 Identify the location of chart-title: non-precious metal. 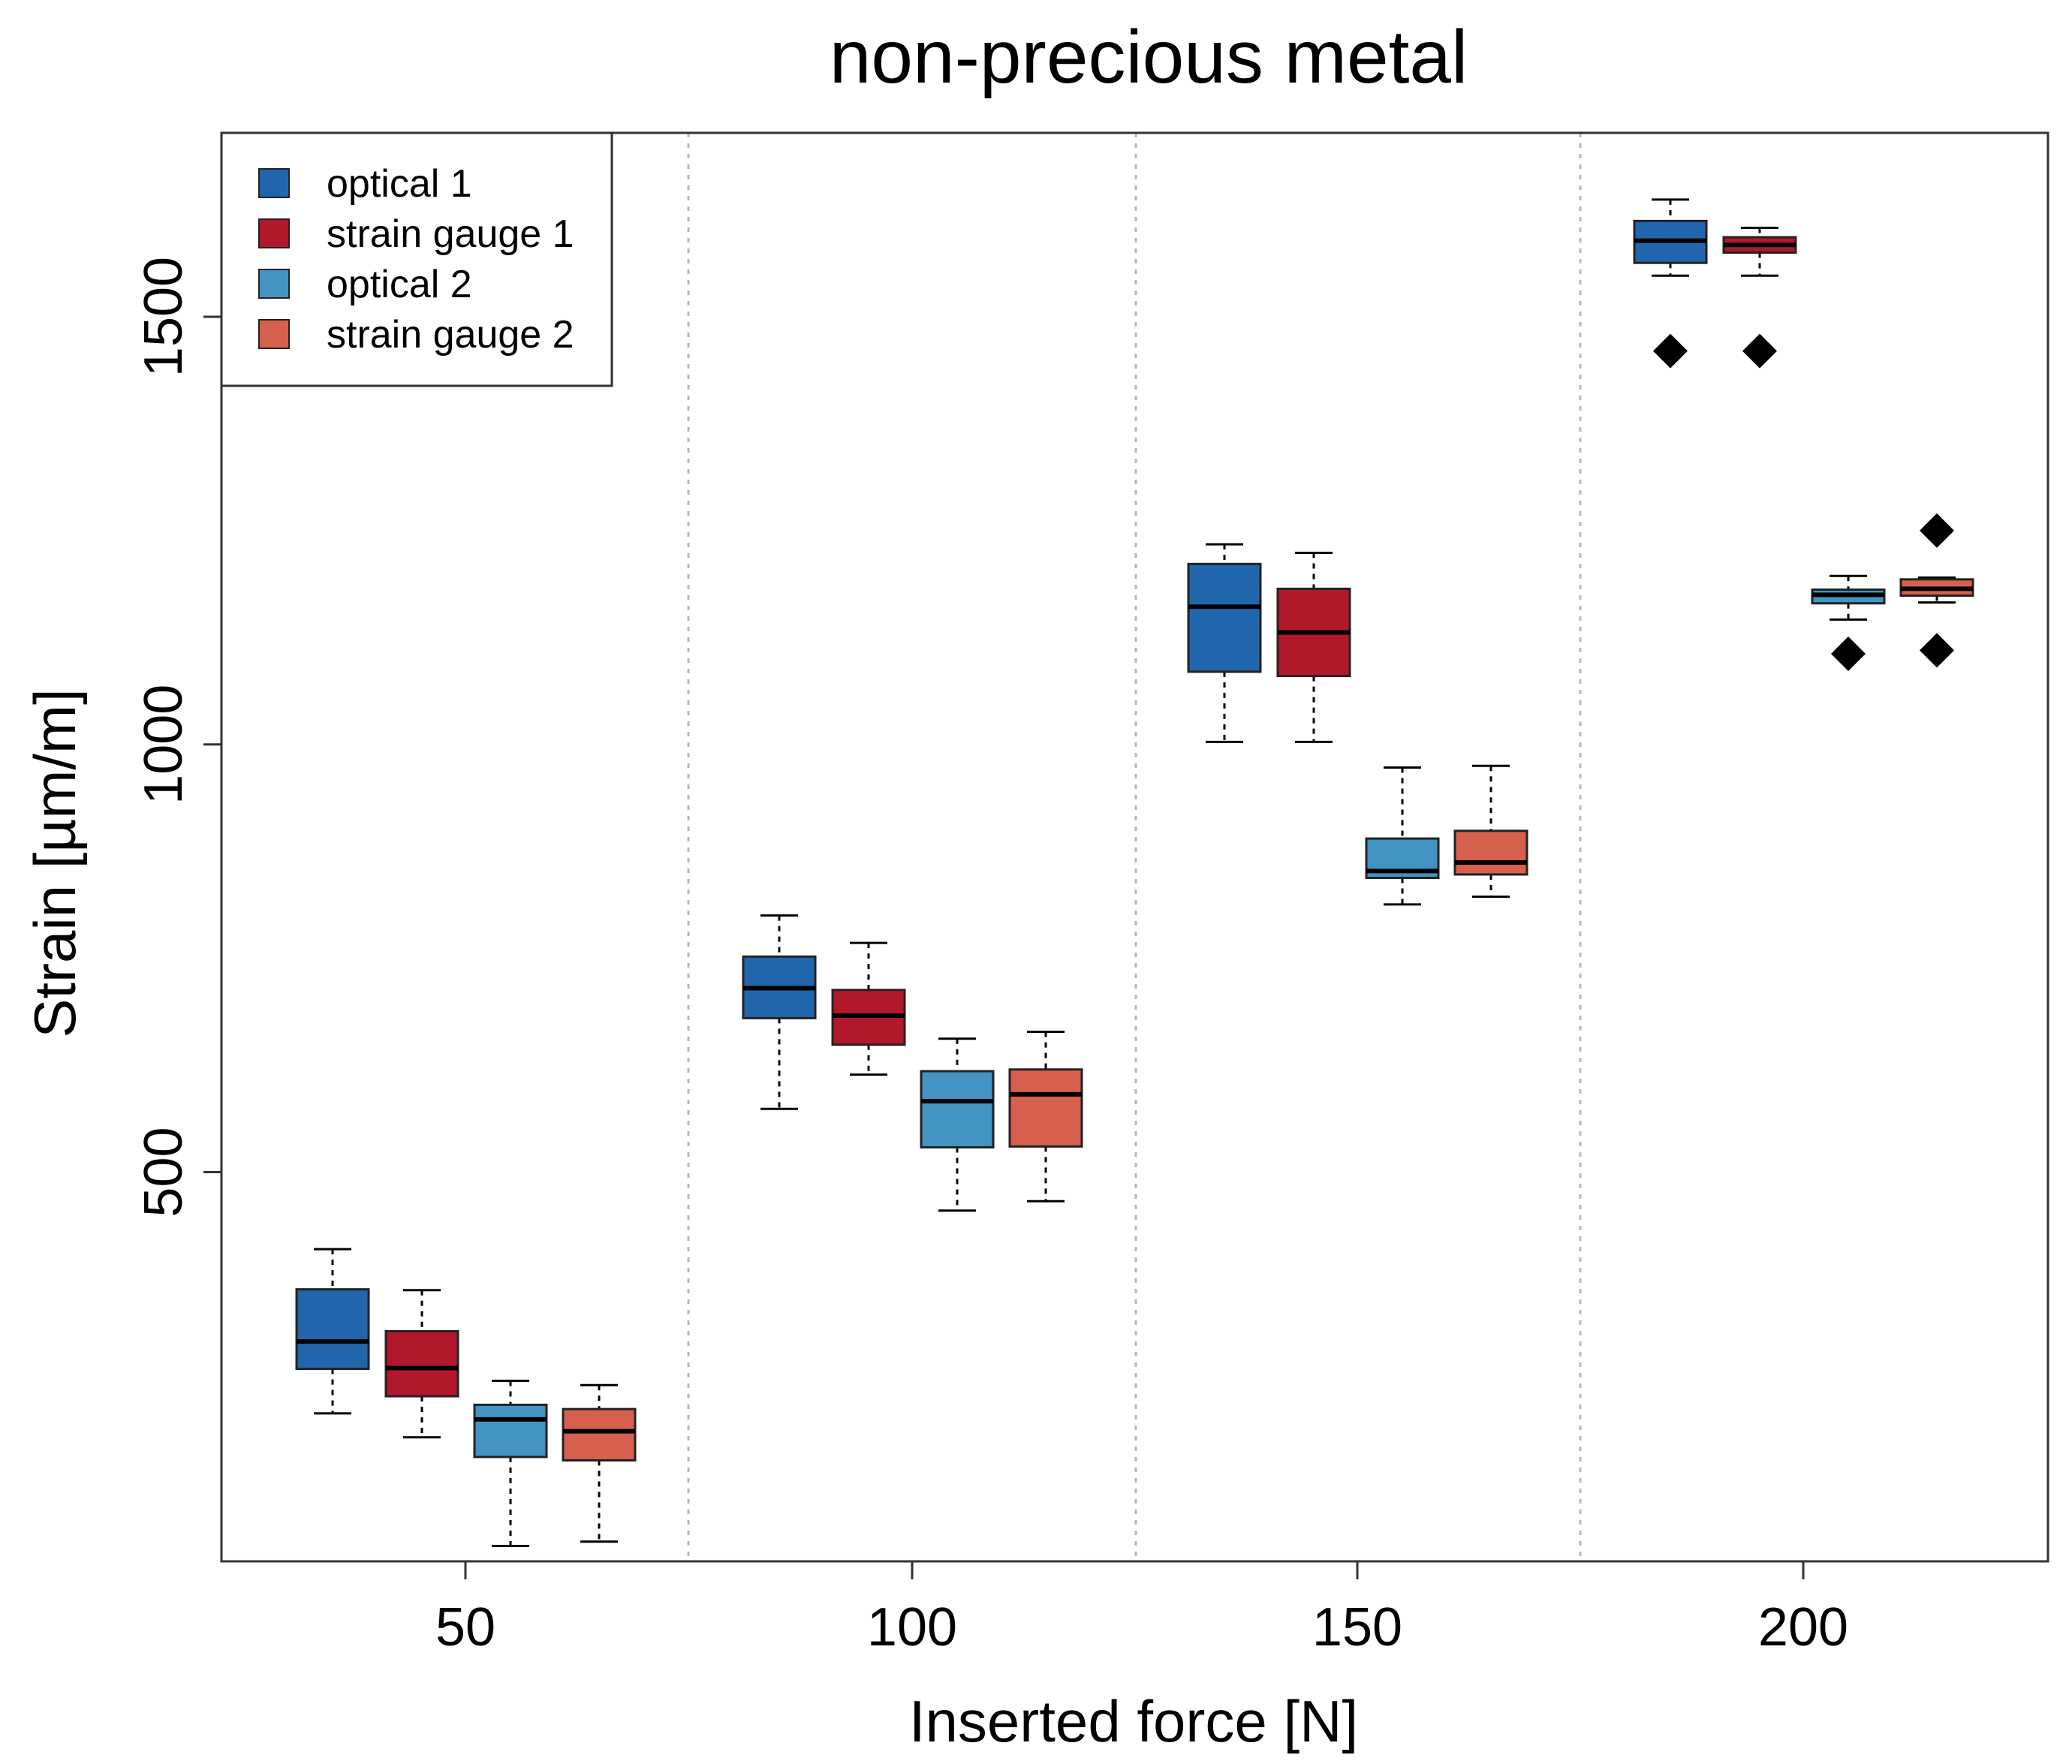
(1149, 57).